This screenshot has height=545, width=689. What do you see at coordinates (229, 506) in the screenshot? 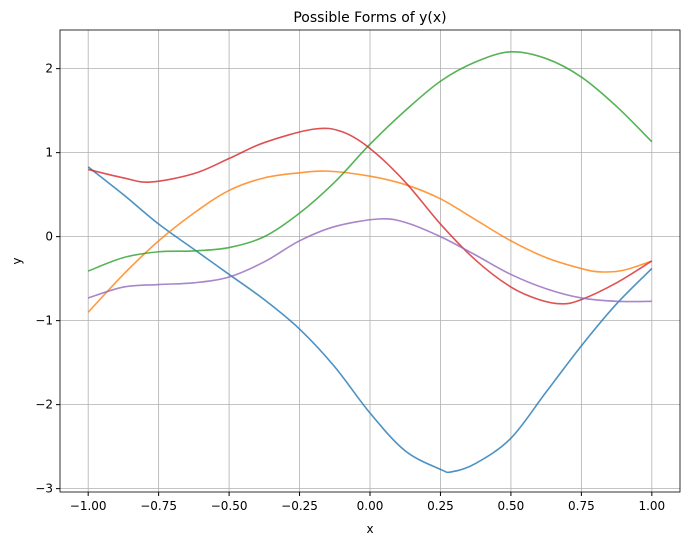
I see `x-tick-label: −0.50` at bounding box center [229, 506].